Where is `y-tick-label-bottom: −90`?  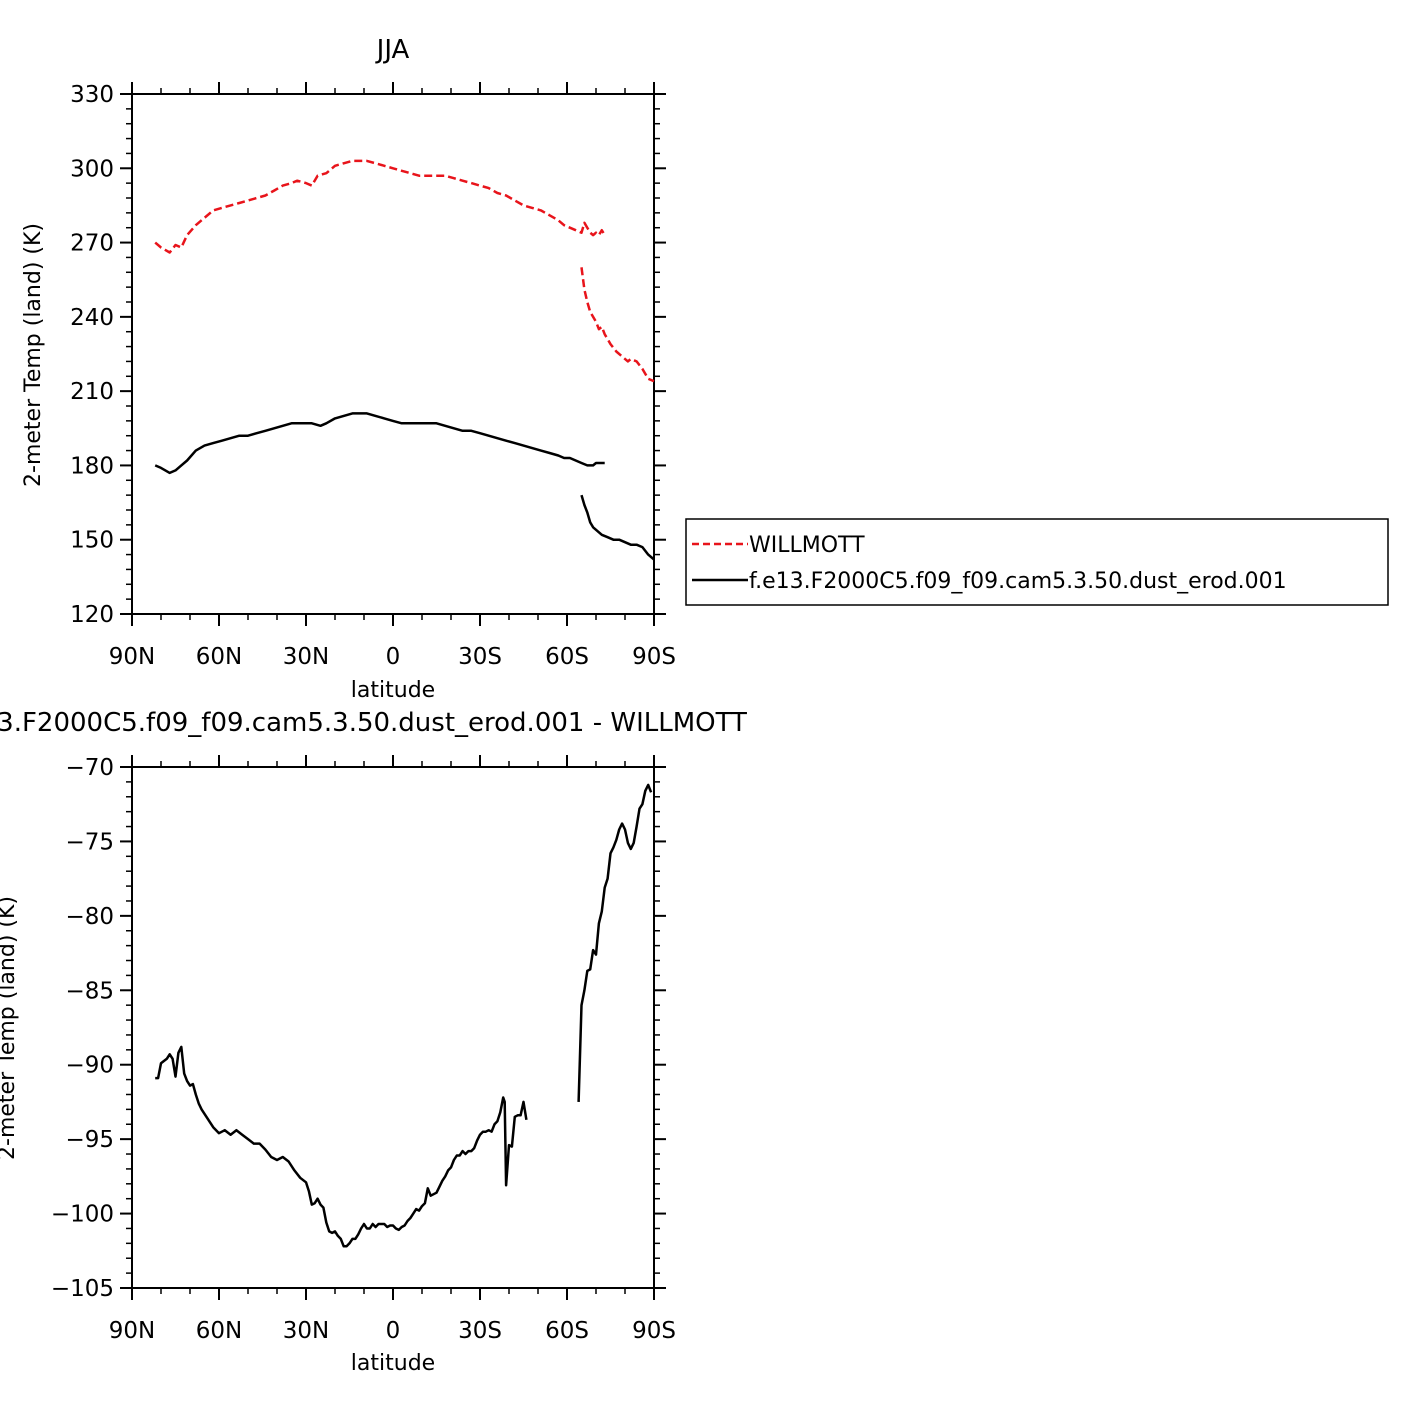 y-tick-label-bottom: −90 is located at coordinates (89, 1066).